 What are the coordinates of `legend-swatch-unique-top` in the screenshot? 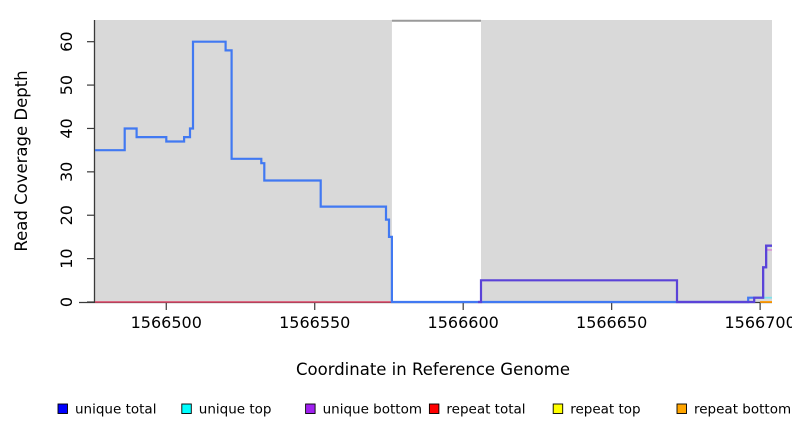 It's located at (186, 408).